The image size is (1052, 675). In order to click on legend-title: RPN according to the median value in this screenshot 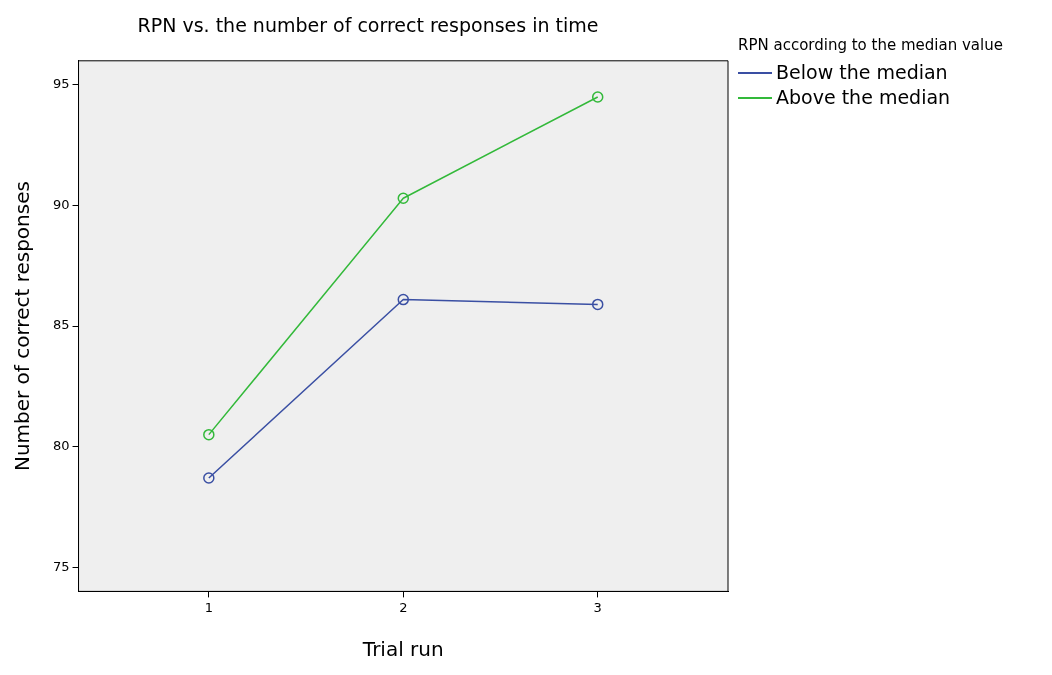, I will do `click(870, 45)`.